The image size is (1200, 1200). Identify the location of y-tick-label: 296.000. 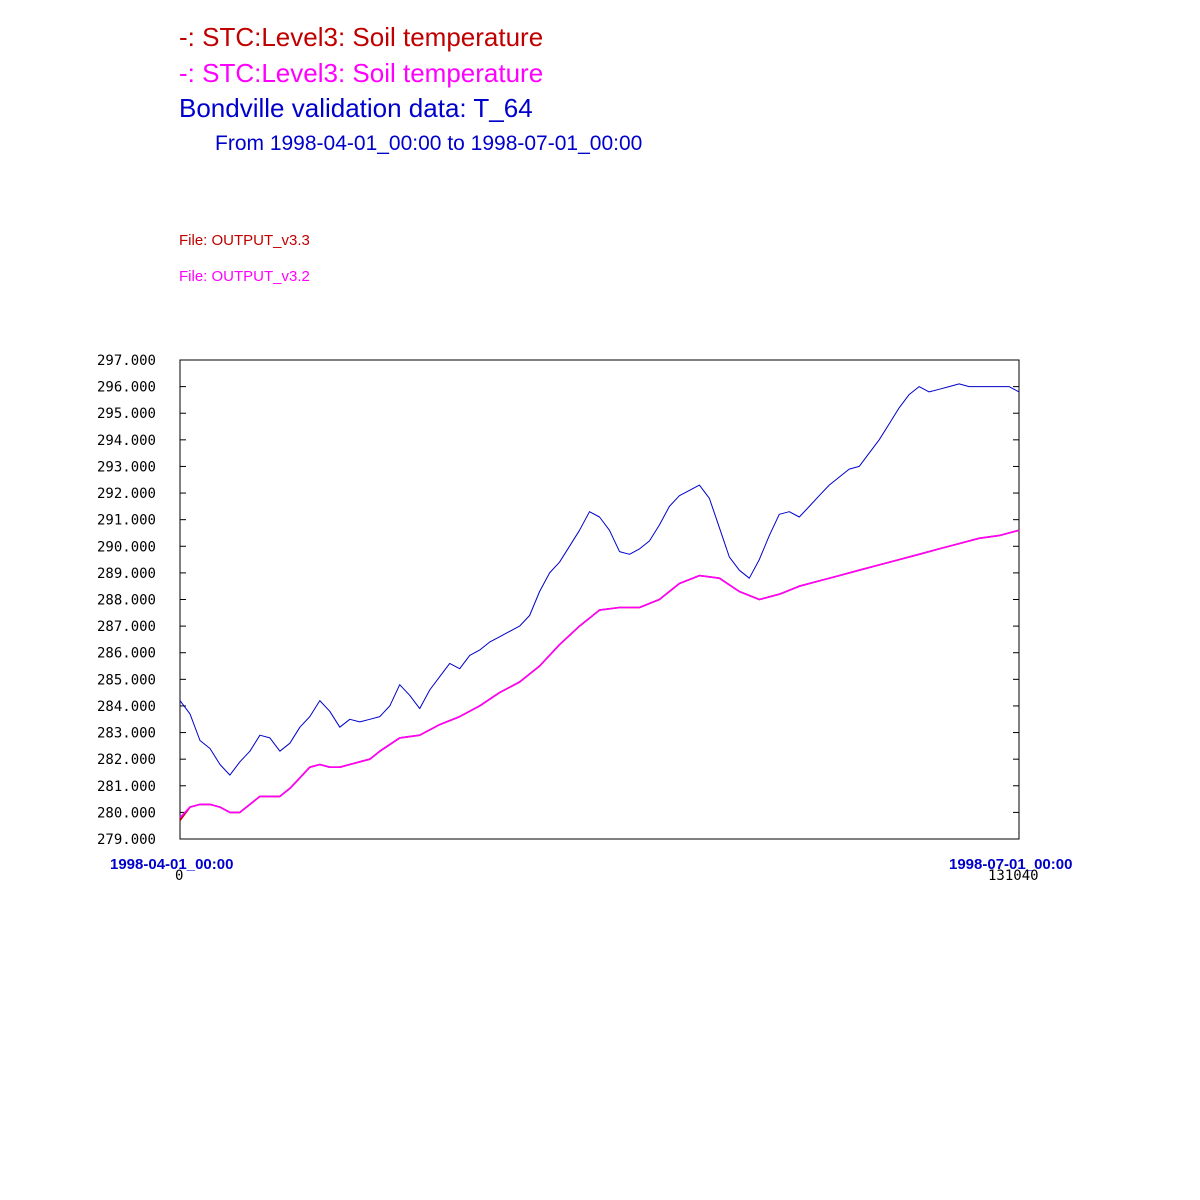
(126, 388).